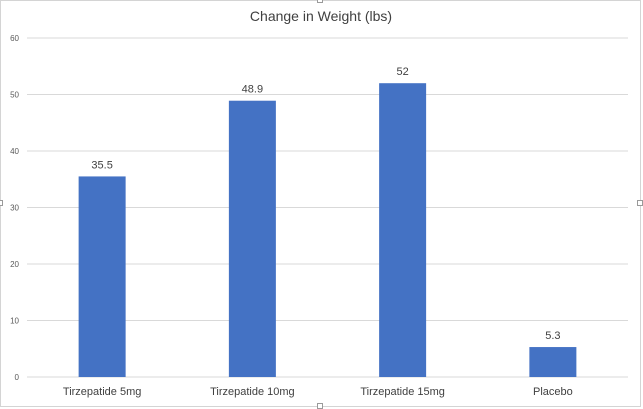  I want to click on y-tick-label: 20, so click(14, 264).